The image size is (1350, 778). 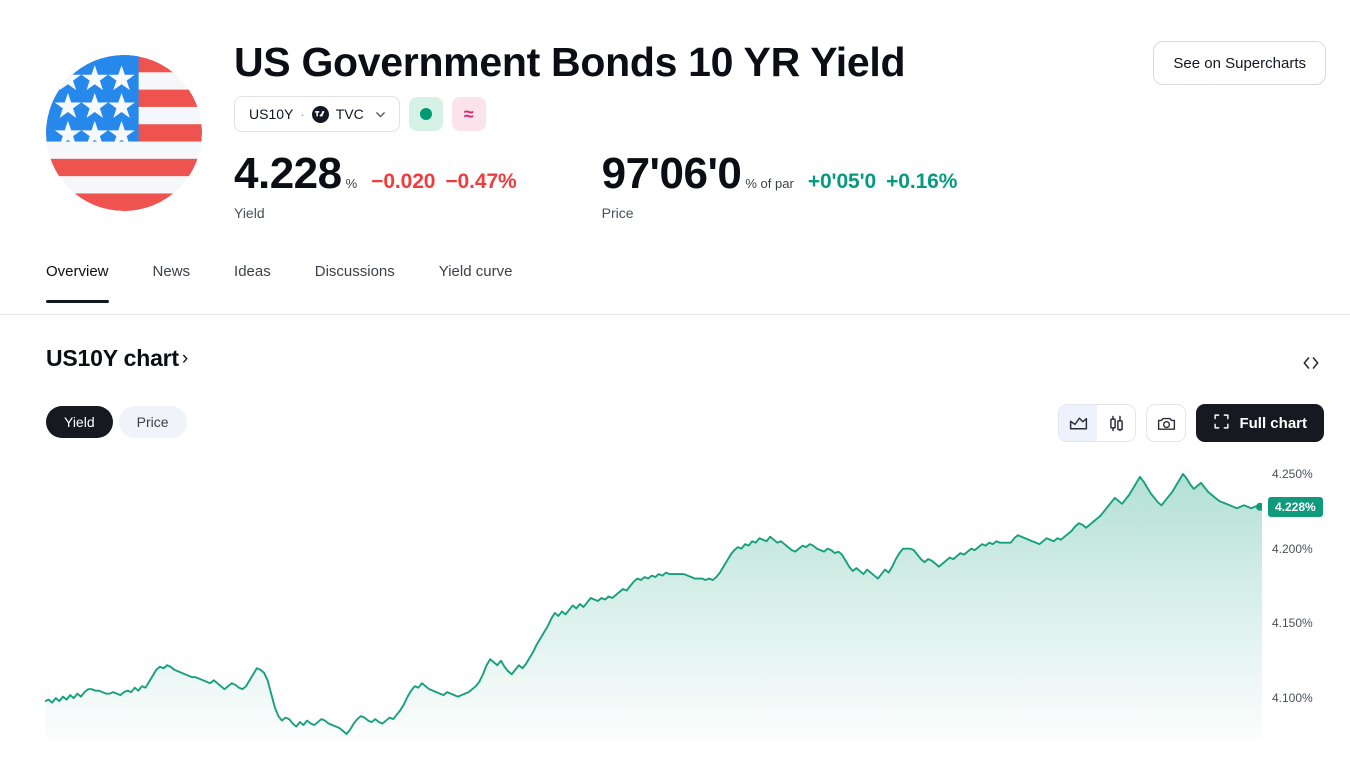 I want to click on yield-price-toggle: Yield Price, so click(x=116, y=422).